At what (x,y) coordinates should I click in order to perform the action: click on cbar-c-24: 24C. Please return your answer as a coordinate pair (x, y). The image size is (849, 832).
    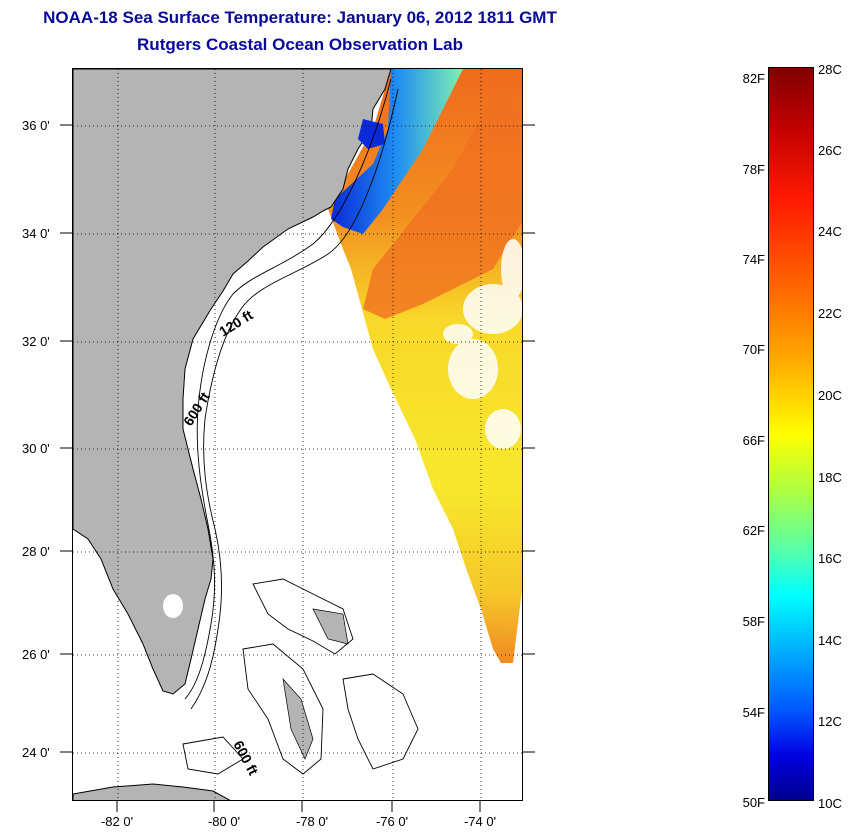
    Looking at the image, I should click on (830, 231).